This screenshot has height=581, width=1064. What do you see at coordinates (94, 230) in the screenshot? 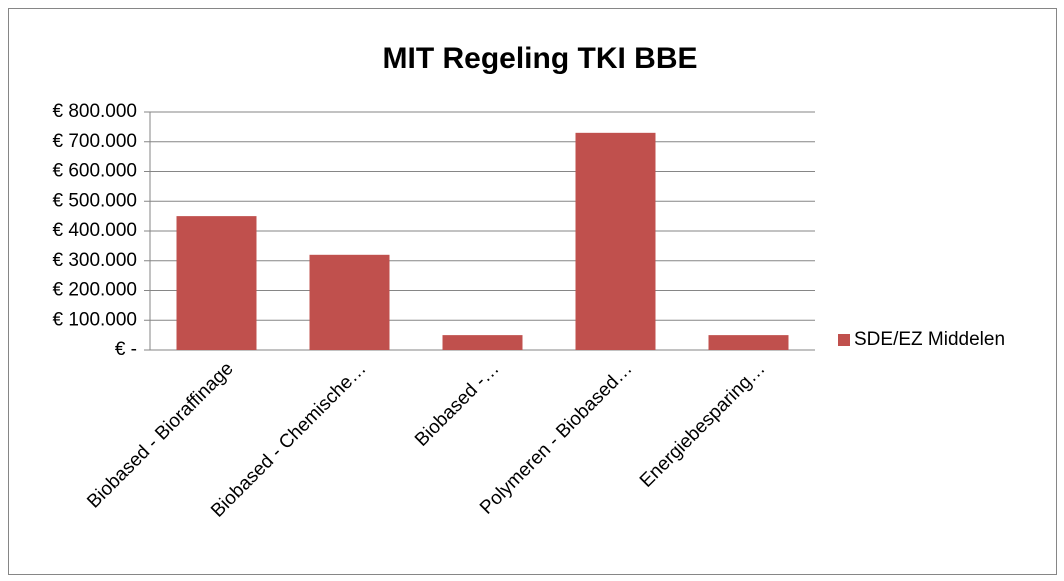
I see `y-tick-label: € 400.000` at bounding box center [94, 230].